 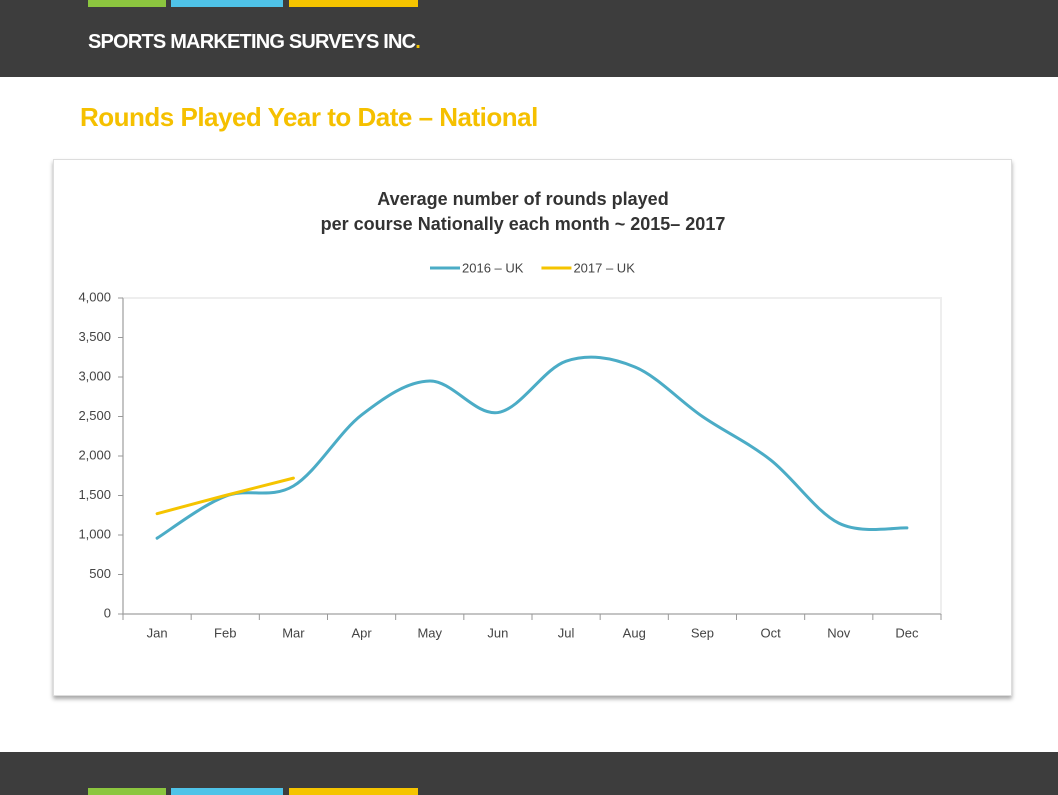 I want to click on brand-text: SPORTS MARKETING SURVEYS INC, so click(x=252, y=42).